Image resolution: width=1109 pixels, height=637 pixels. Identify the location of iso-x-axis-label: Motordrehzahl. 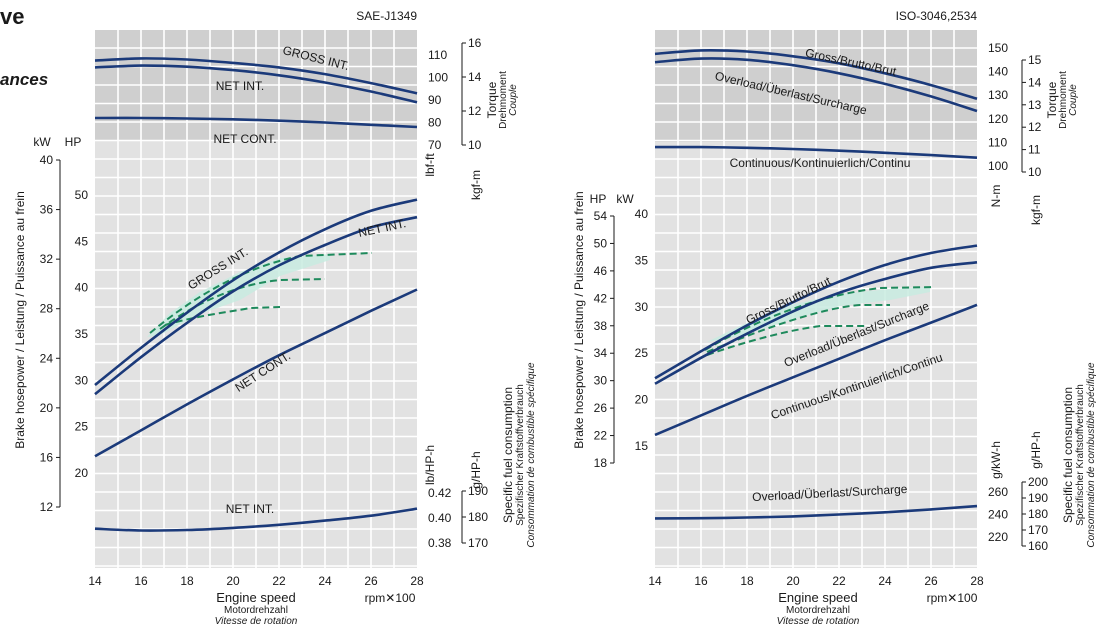
(818, 610).